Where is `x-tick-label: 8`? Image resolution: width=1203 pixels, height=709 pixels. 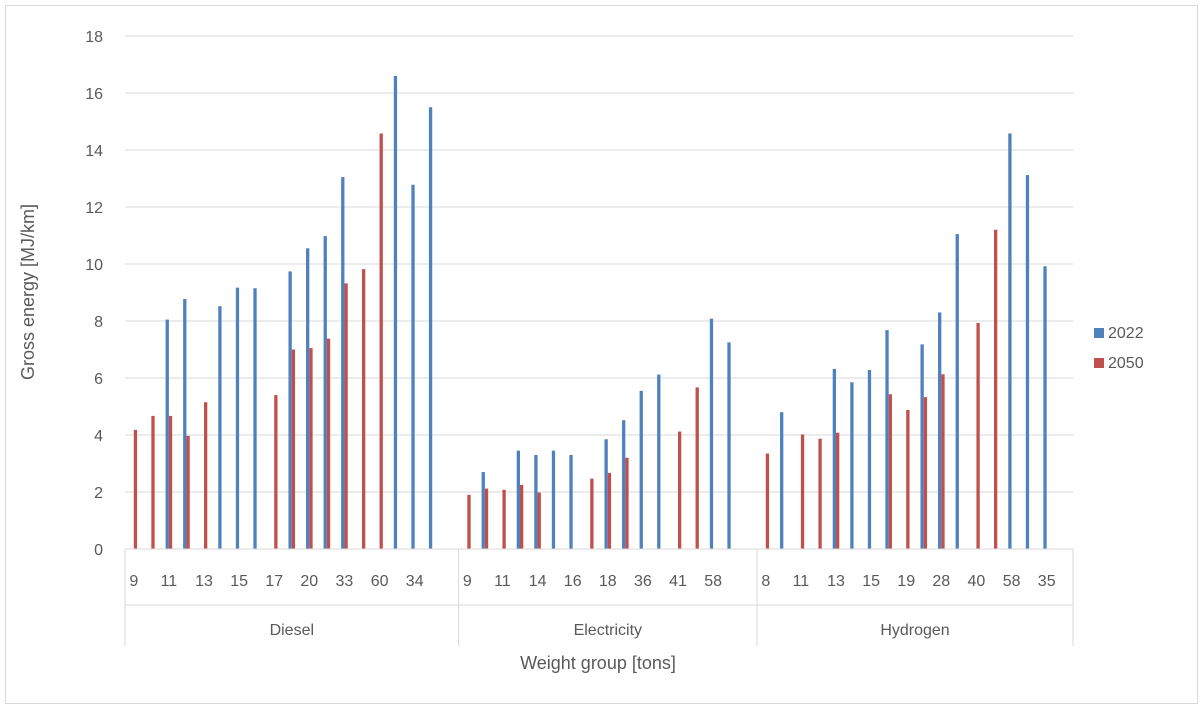 x-tick-label: 8 is located at coordinates (765, 581).